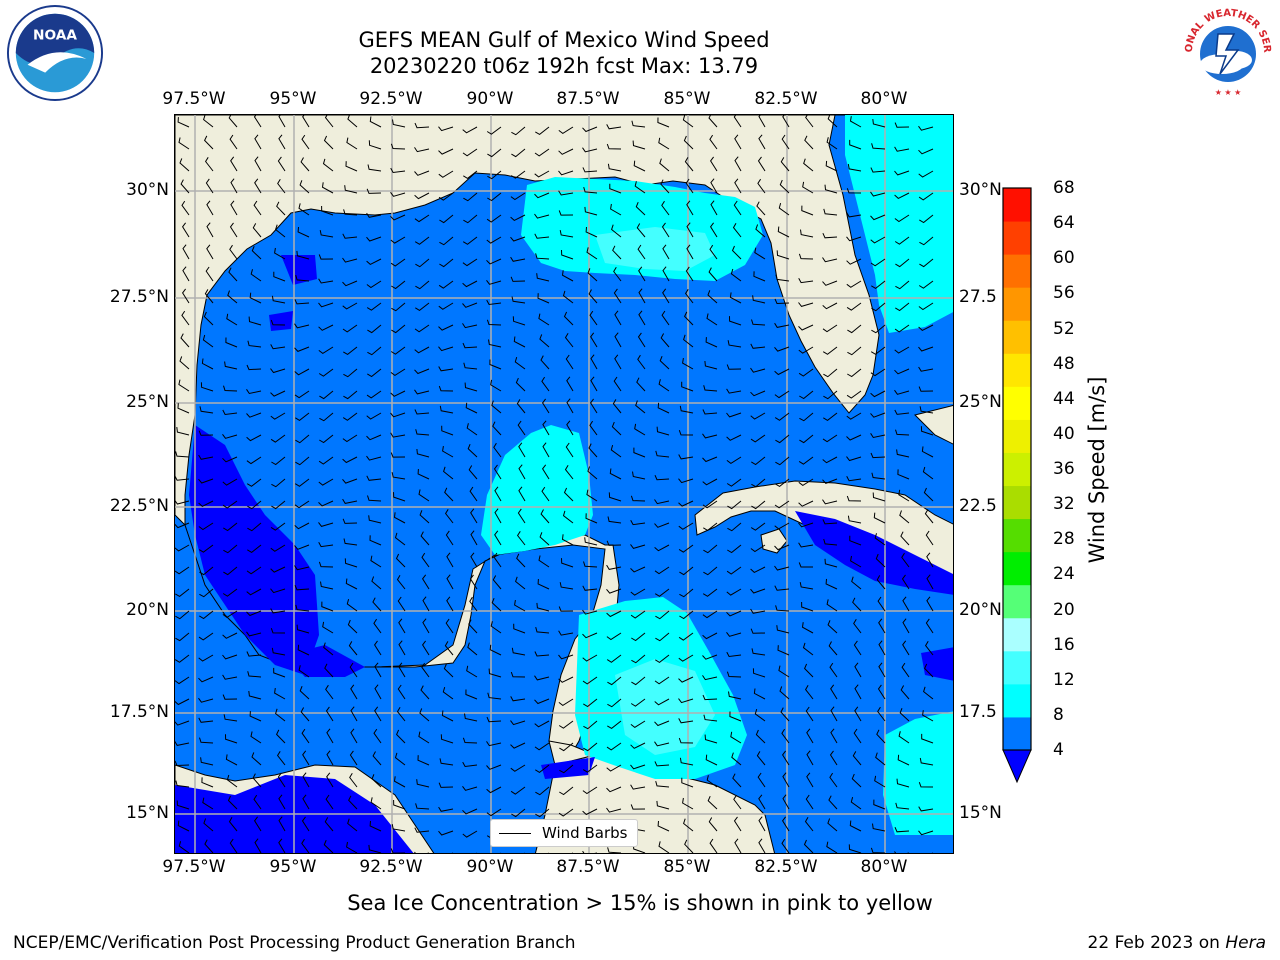  Describe the element at coordinates (1064, 328) in the screenshot. I see `colorbar-tick-label: 52` at that location.